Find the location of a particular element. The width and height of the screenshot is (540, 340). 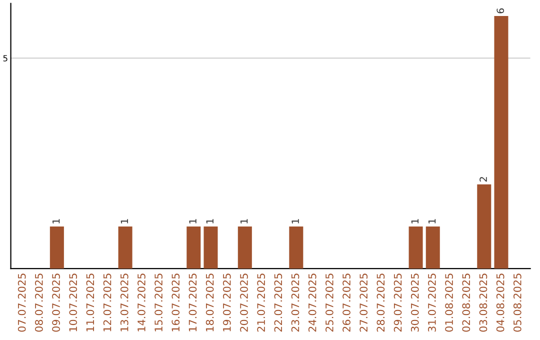

x-tick-label: 30.07.2025 is located at coordinates (414, 303).